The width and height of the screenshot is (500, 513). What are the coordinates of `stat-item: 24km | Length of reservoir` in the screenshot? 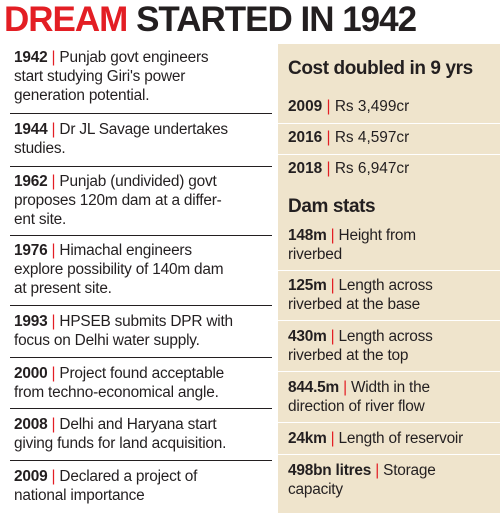 It's located at (392, 438).